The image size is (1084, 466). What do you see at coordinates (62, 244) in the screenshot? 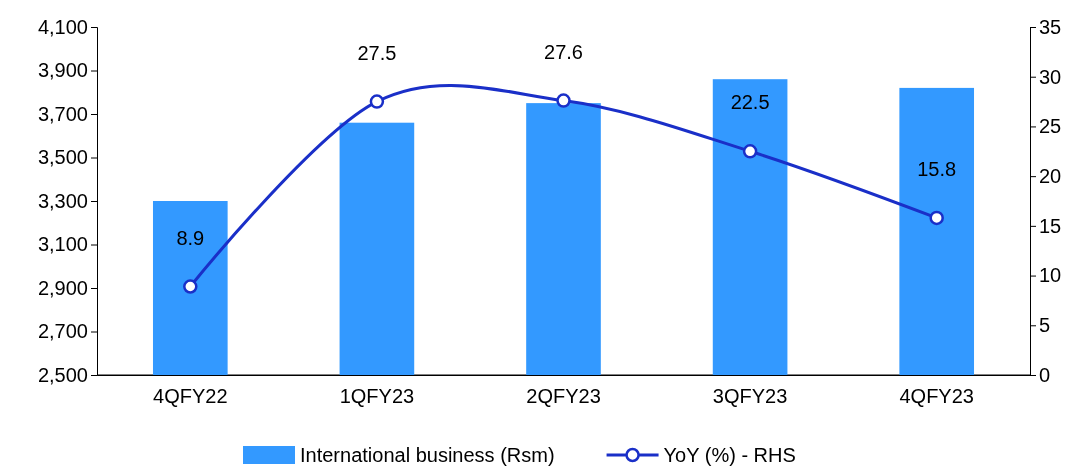
I see `y-tick-label: 3,100` at bounding box center [62, 244].